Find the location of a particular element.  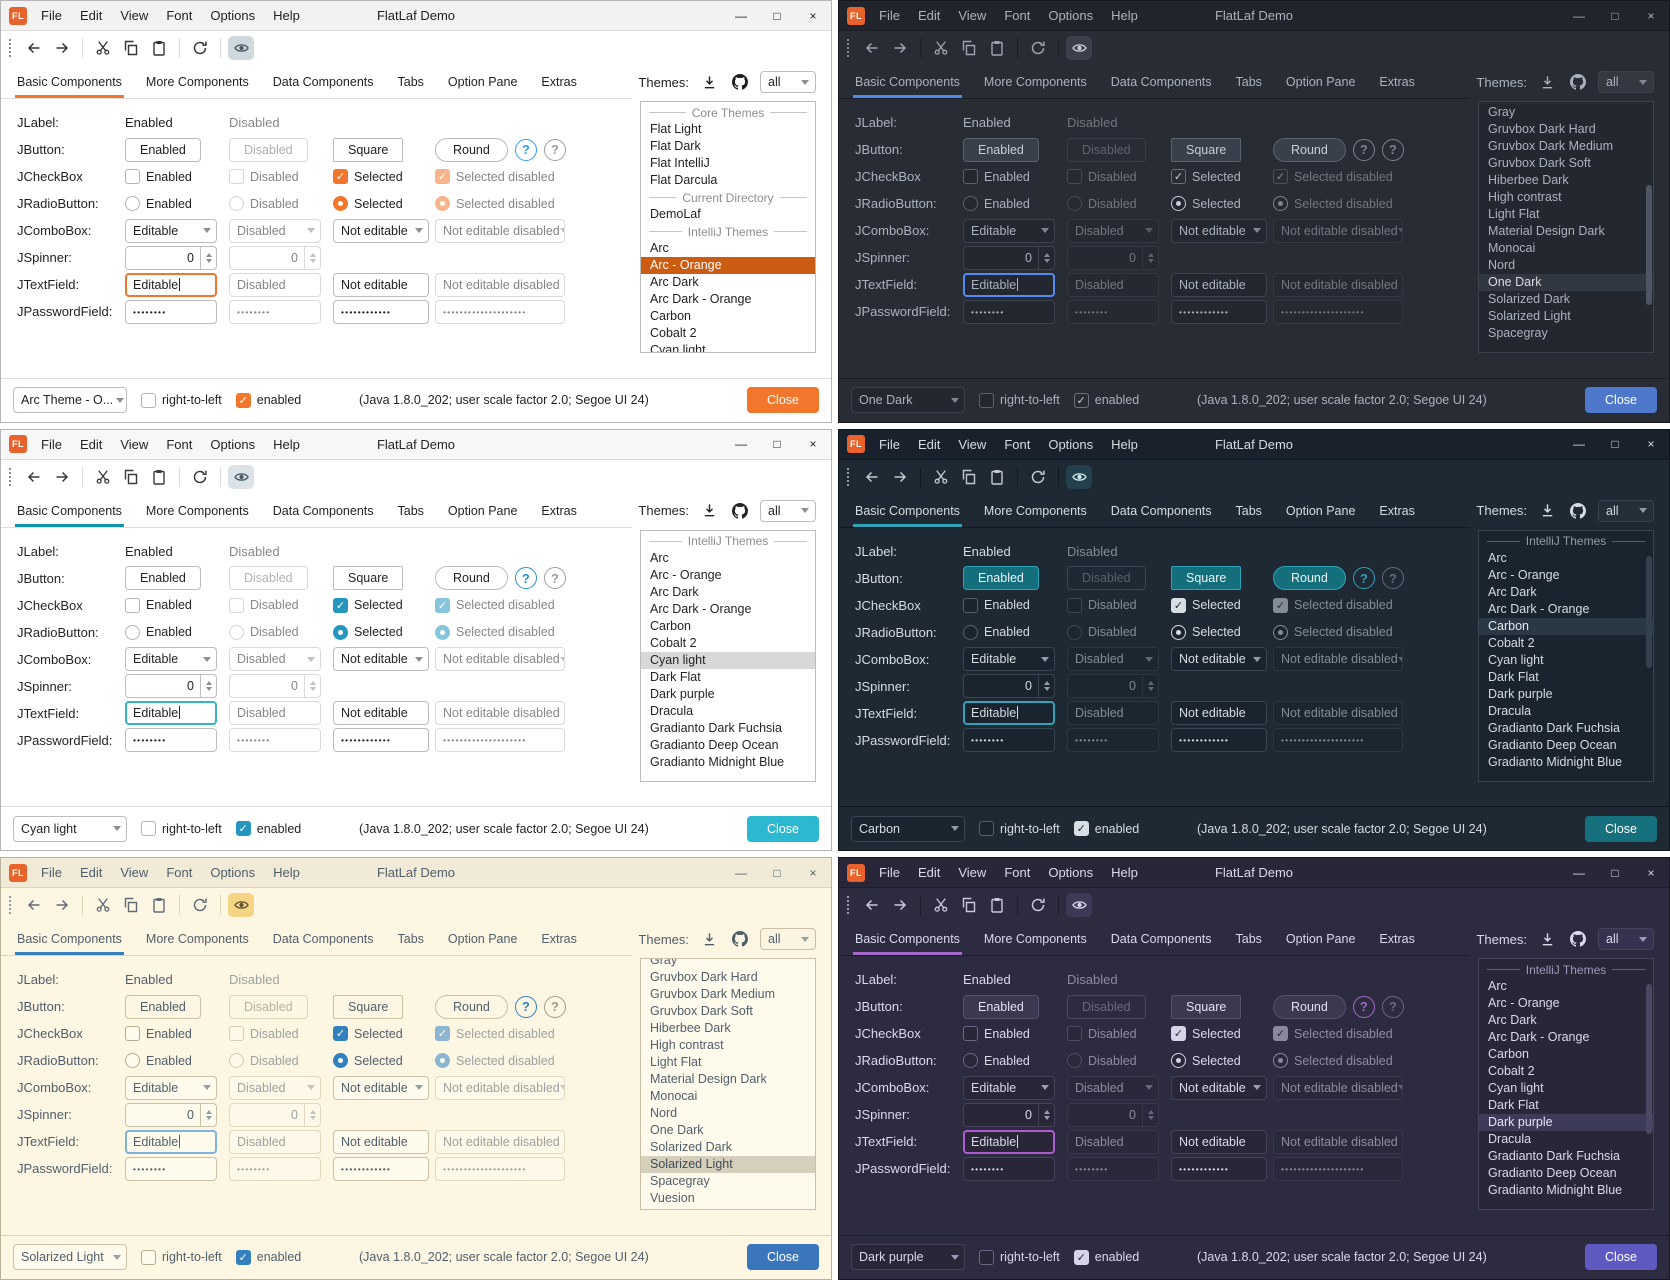

jbutton-enabled: Enabled is located at coordinates (163, 578).